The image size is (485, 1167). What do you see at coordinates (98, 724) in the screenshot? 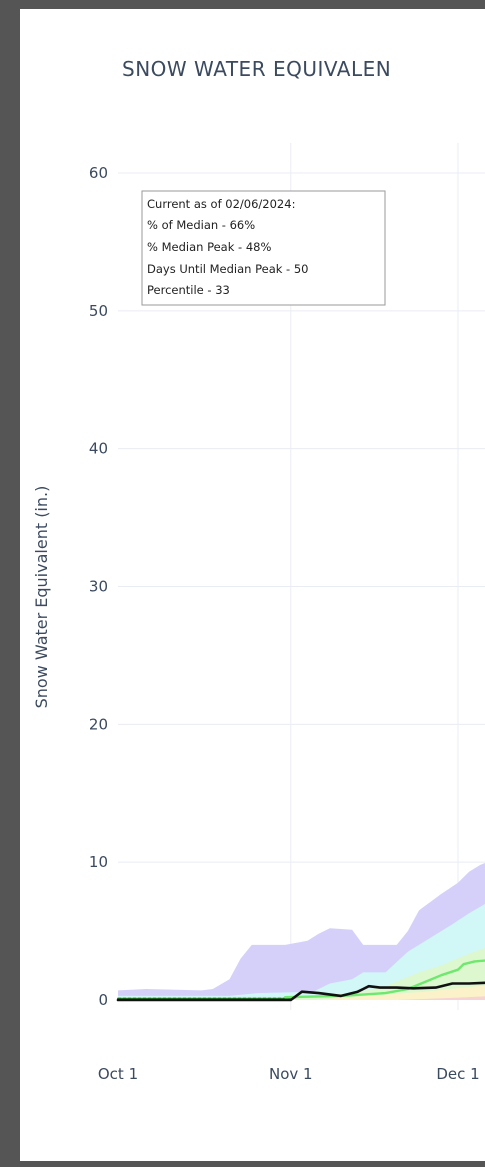
I see `y-tick-label: 20` at bounding box center [98, 724].